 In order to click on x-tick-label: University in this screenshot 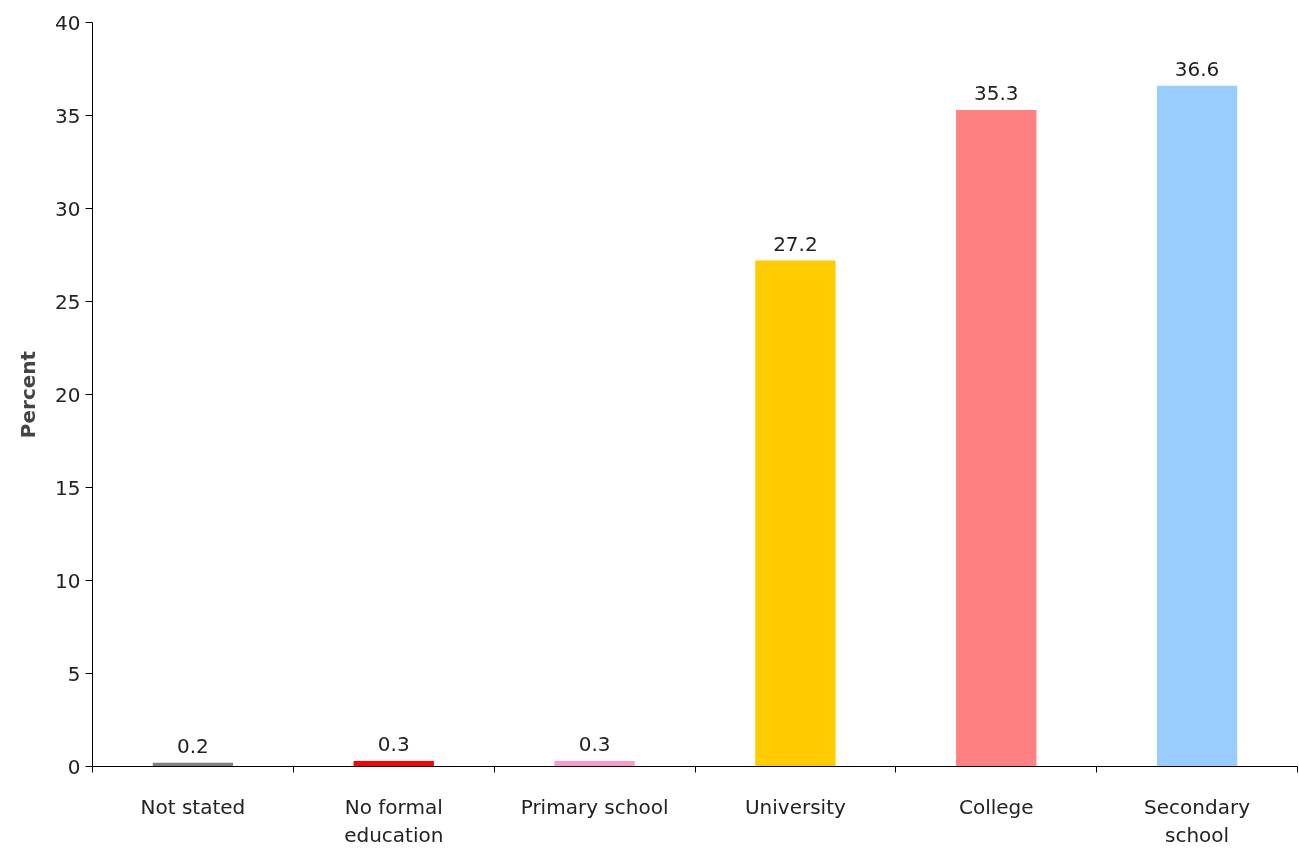, I will do `click(795, 806)`.